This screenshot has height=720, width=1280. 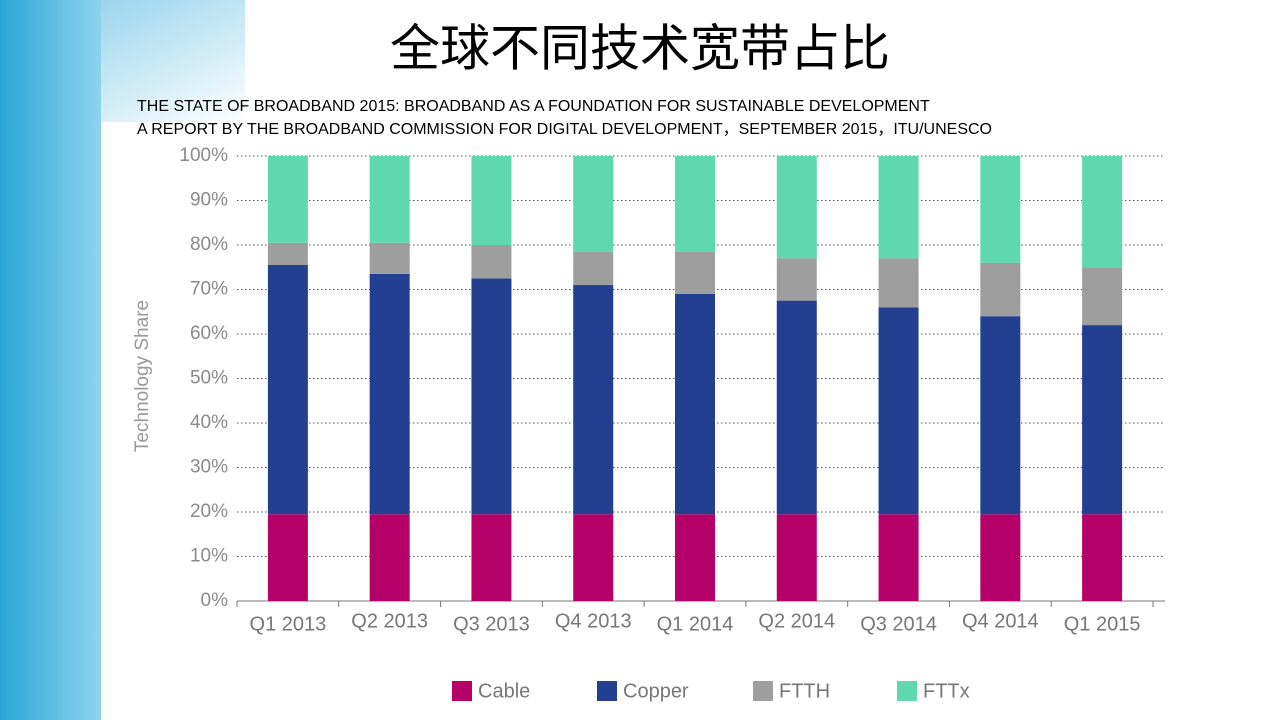 What do you see at coordinates (142, 376) in the screenshot?
I see `y-axis-title: Technology Share` at bounding box center [142, 376].